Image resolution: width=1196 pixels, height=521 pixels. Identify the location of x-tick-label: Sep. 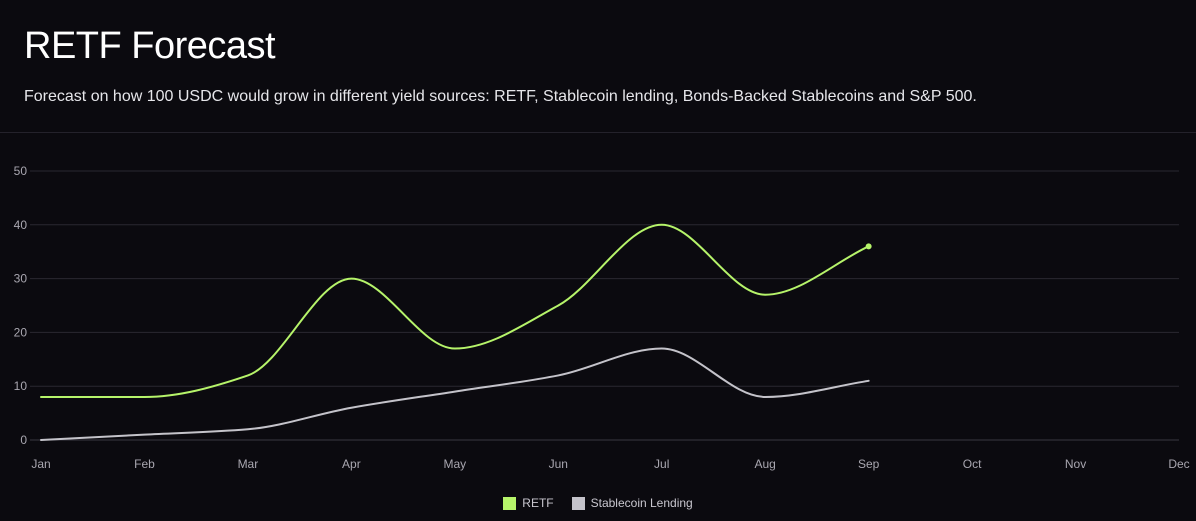
(869, 464).